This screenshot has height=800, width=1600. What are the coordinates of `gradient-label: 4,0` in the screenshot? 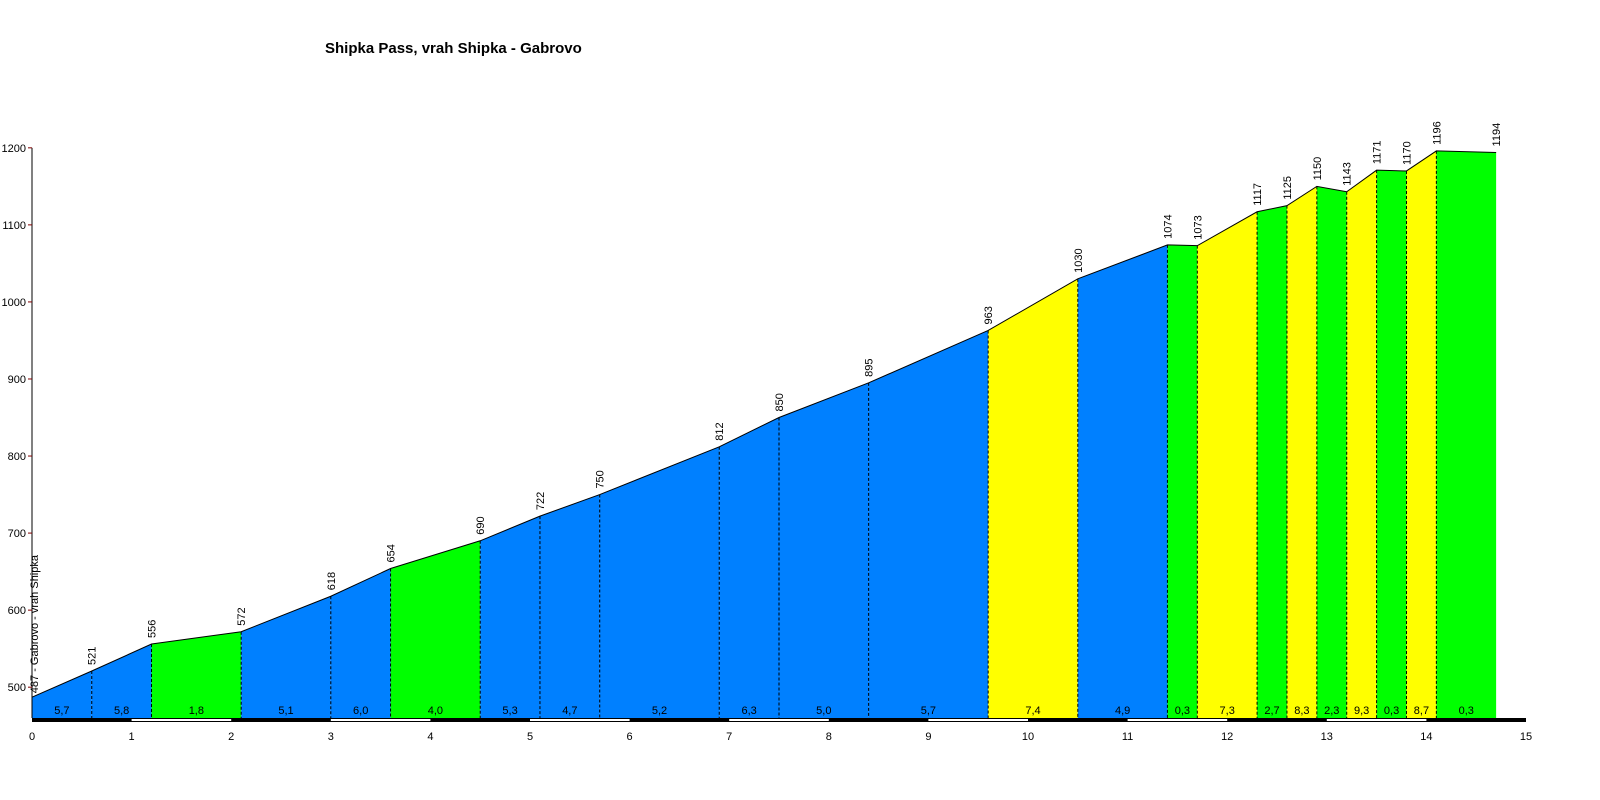 It's located at (435, 711).